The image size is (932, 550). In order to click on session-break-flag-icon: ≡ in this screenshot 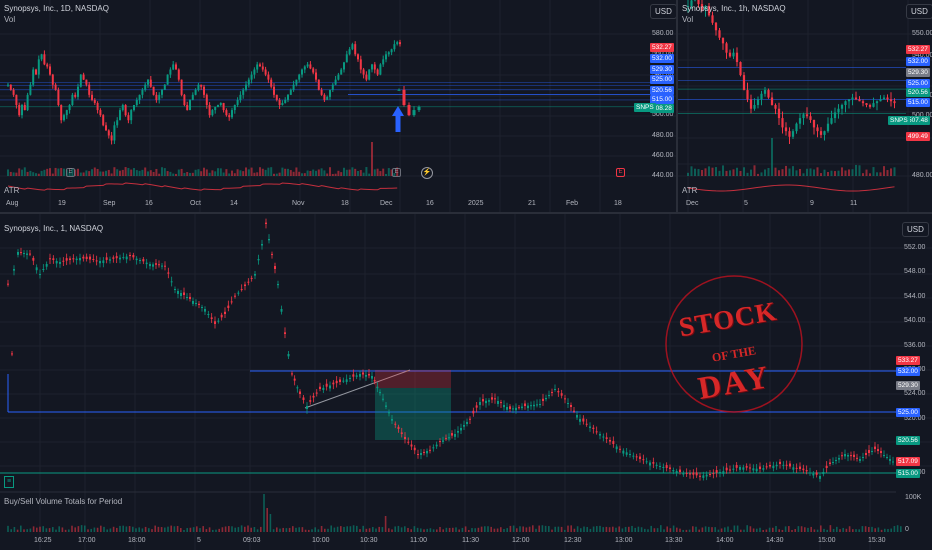, I will do `click(9, 482)`.